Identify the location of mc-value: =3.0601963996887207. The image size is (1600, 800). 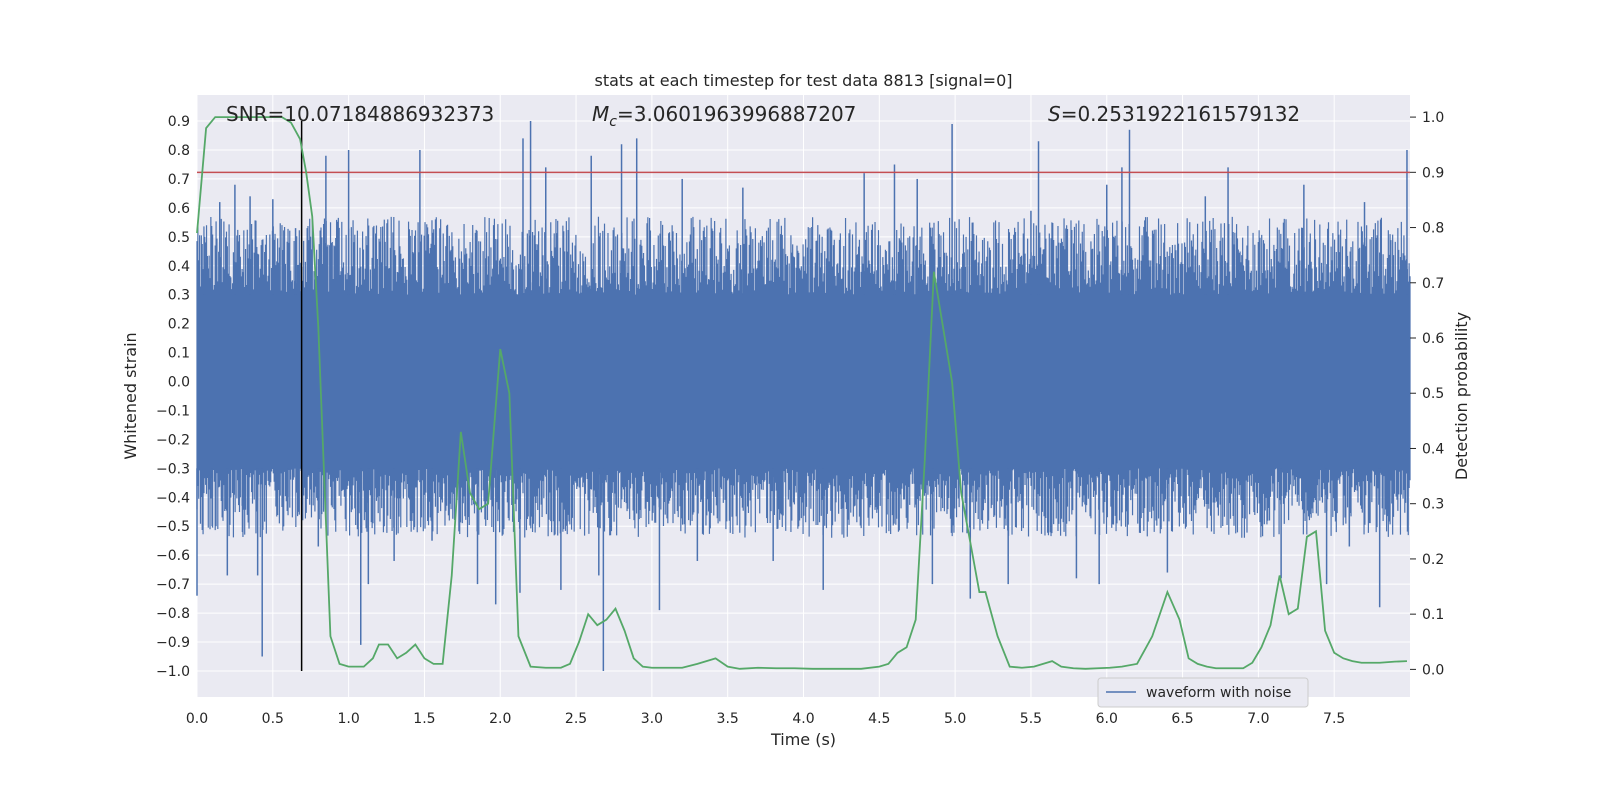
(736, 114).